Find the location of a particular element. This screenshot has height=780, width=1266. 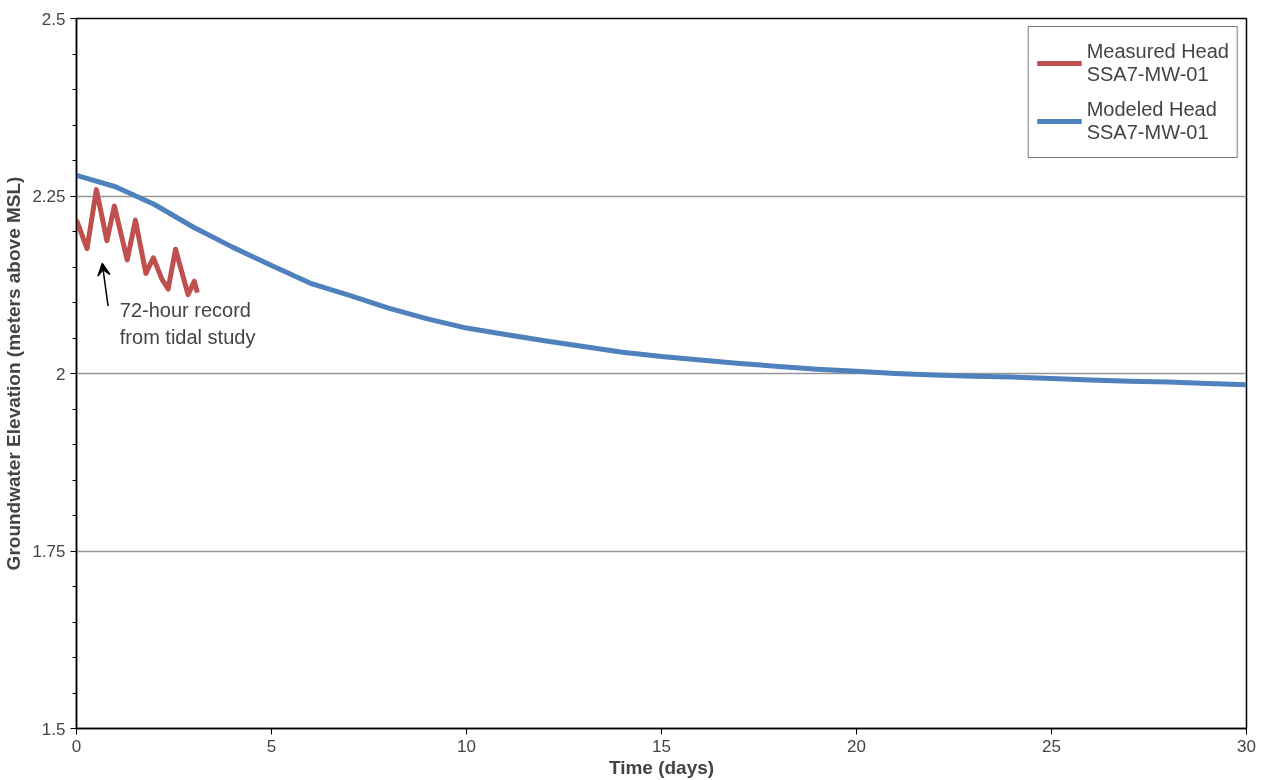

x-axis-title: Time (days) is located at coordinates (661, 767).